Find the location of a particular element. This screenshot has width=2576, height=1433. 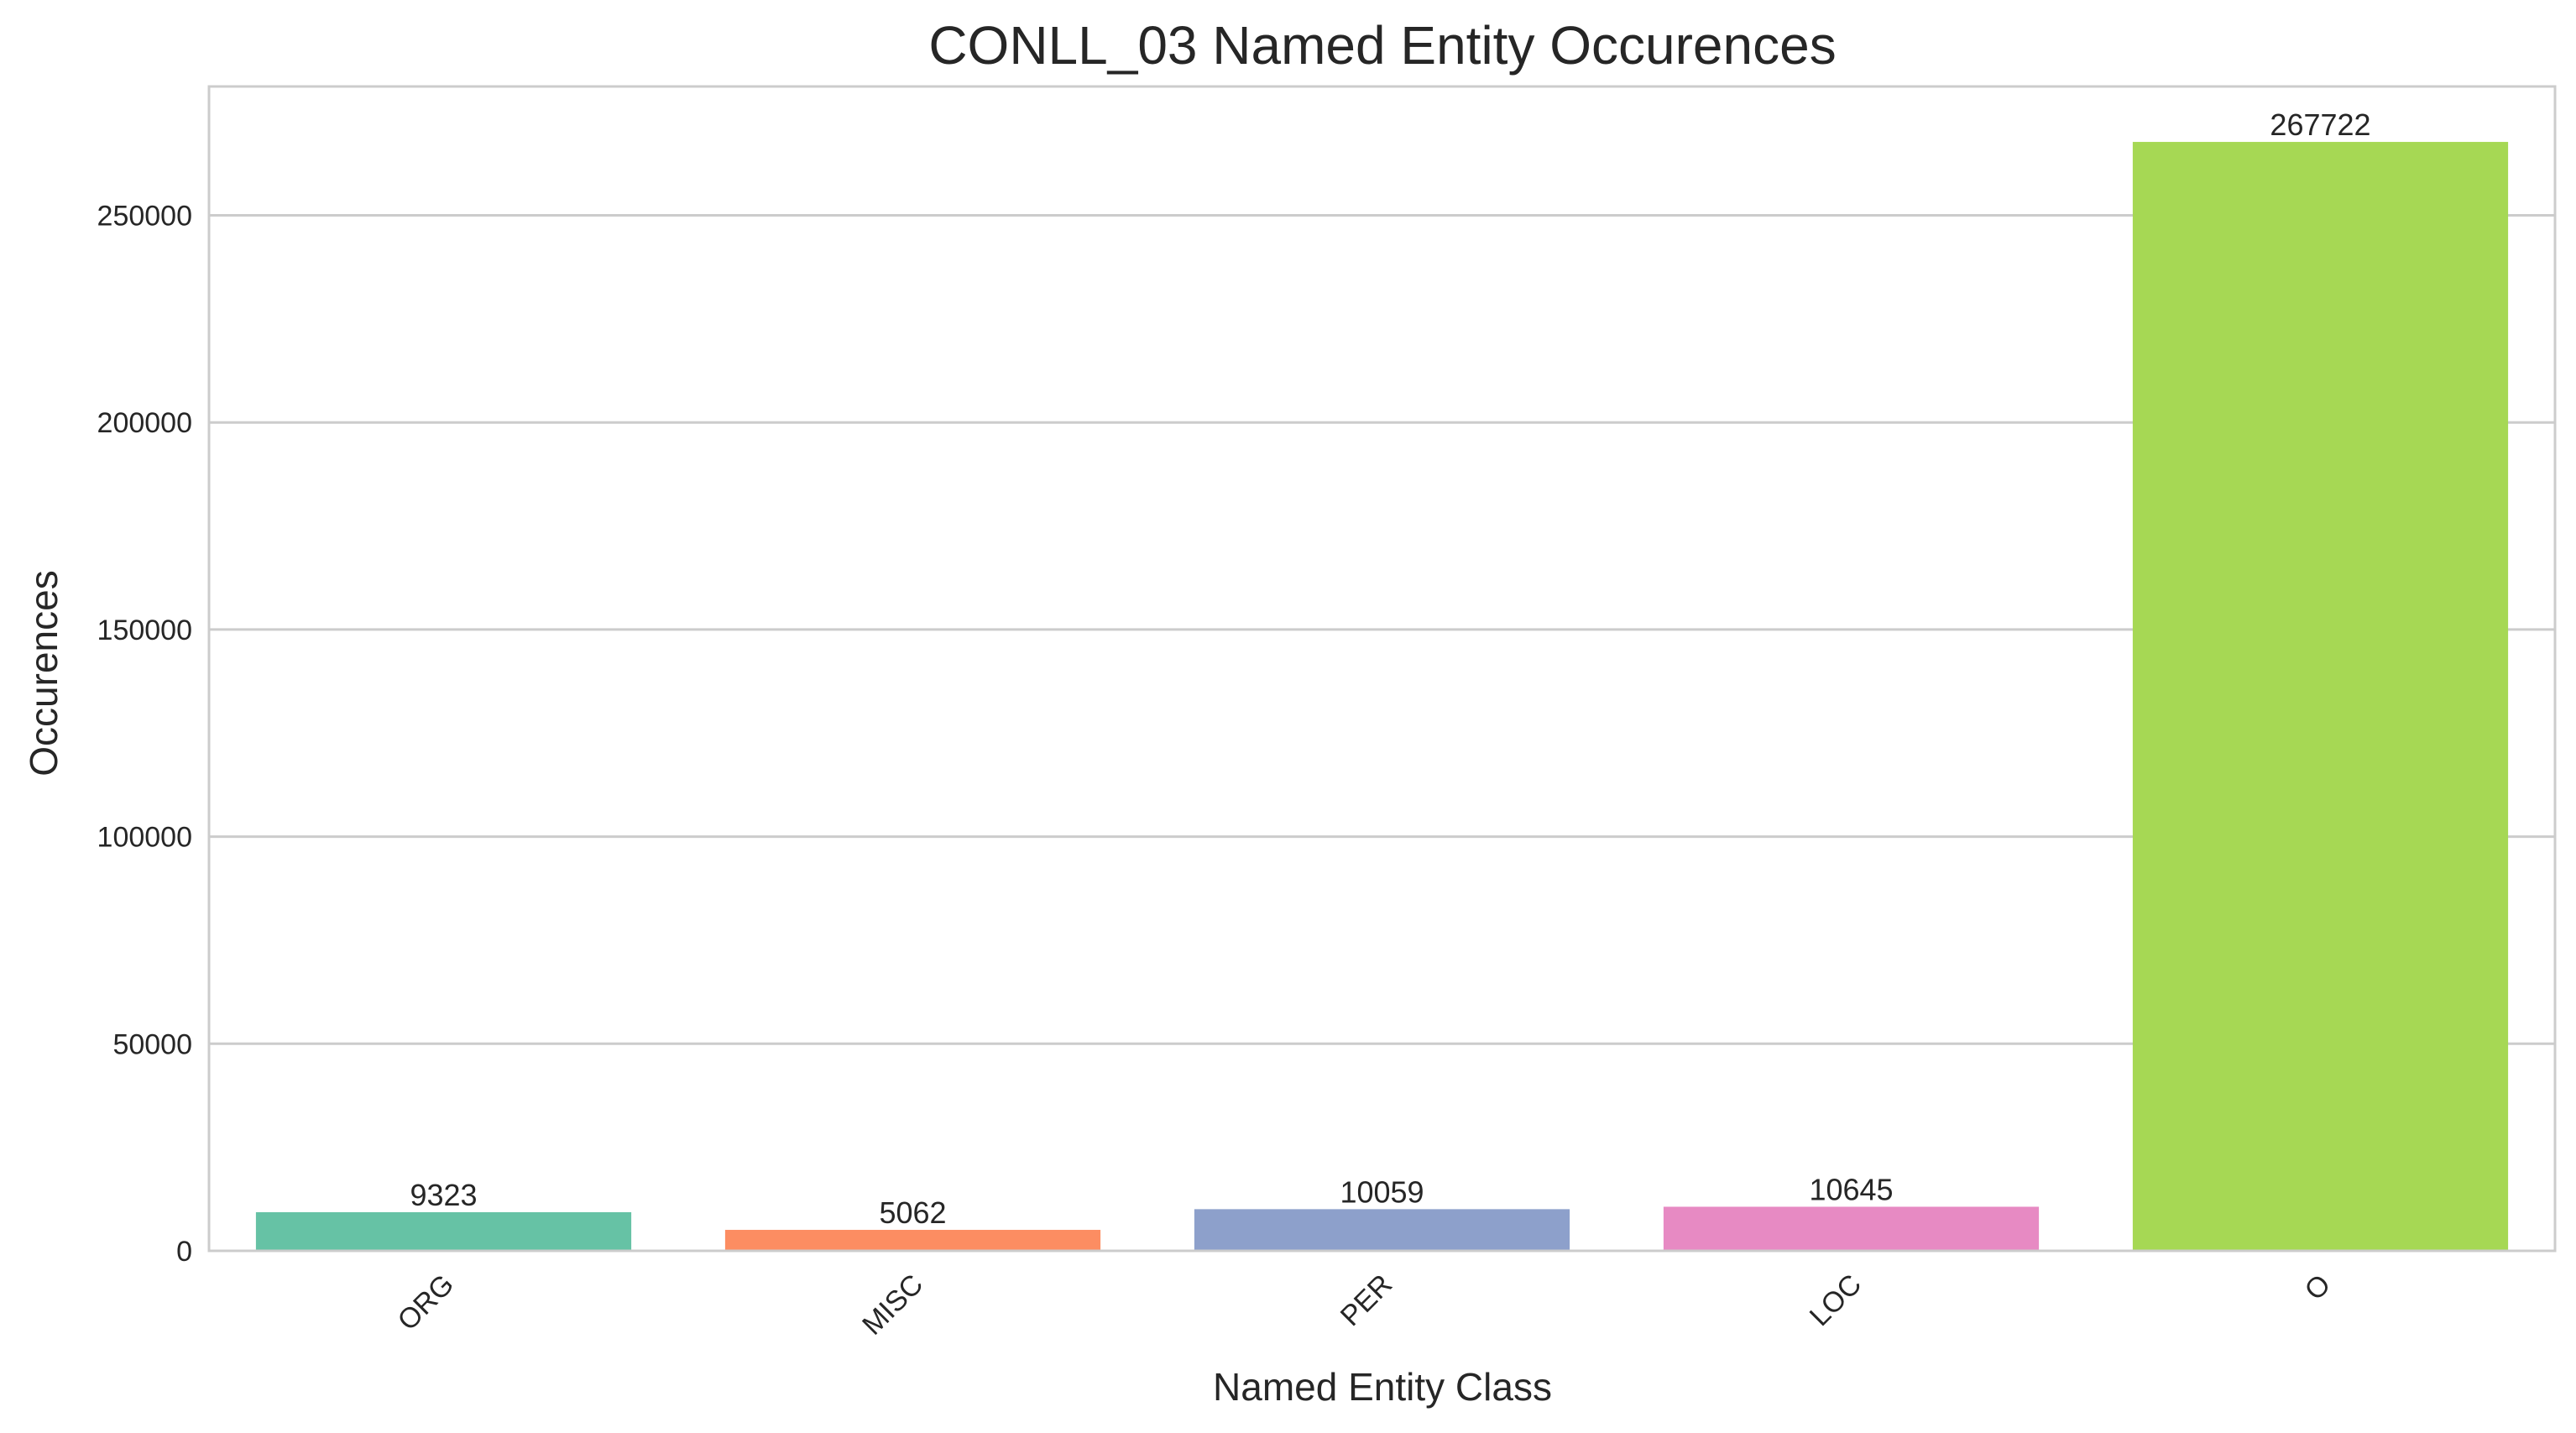

y-tick-label: 250000 is located at coordinates (144, 216).